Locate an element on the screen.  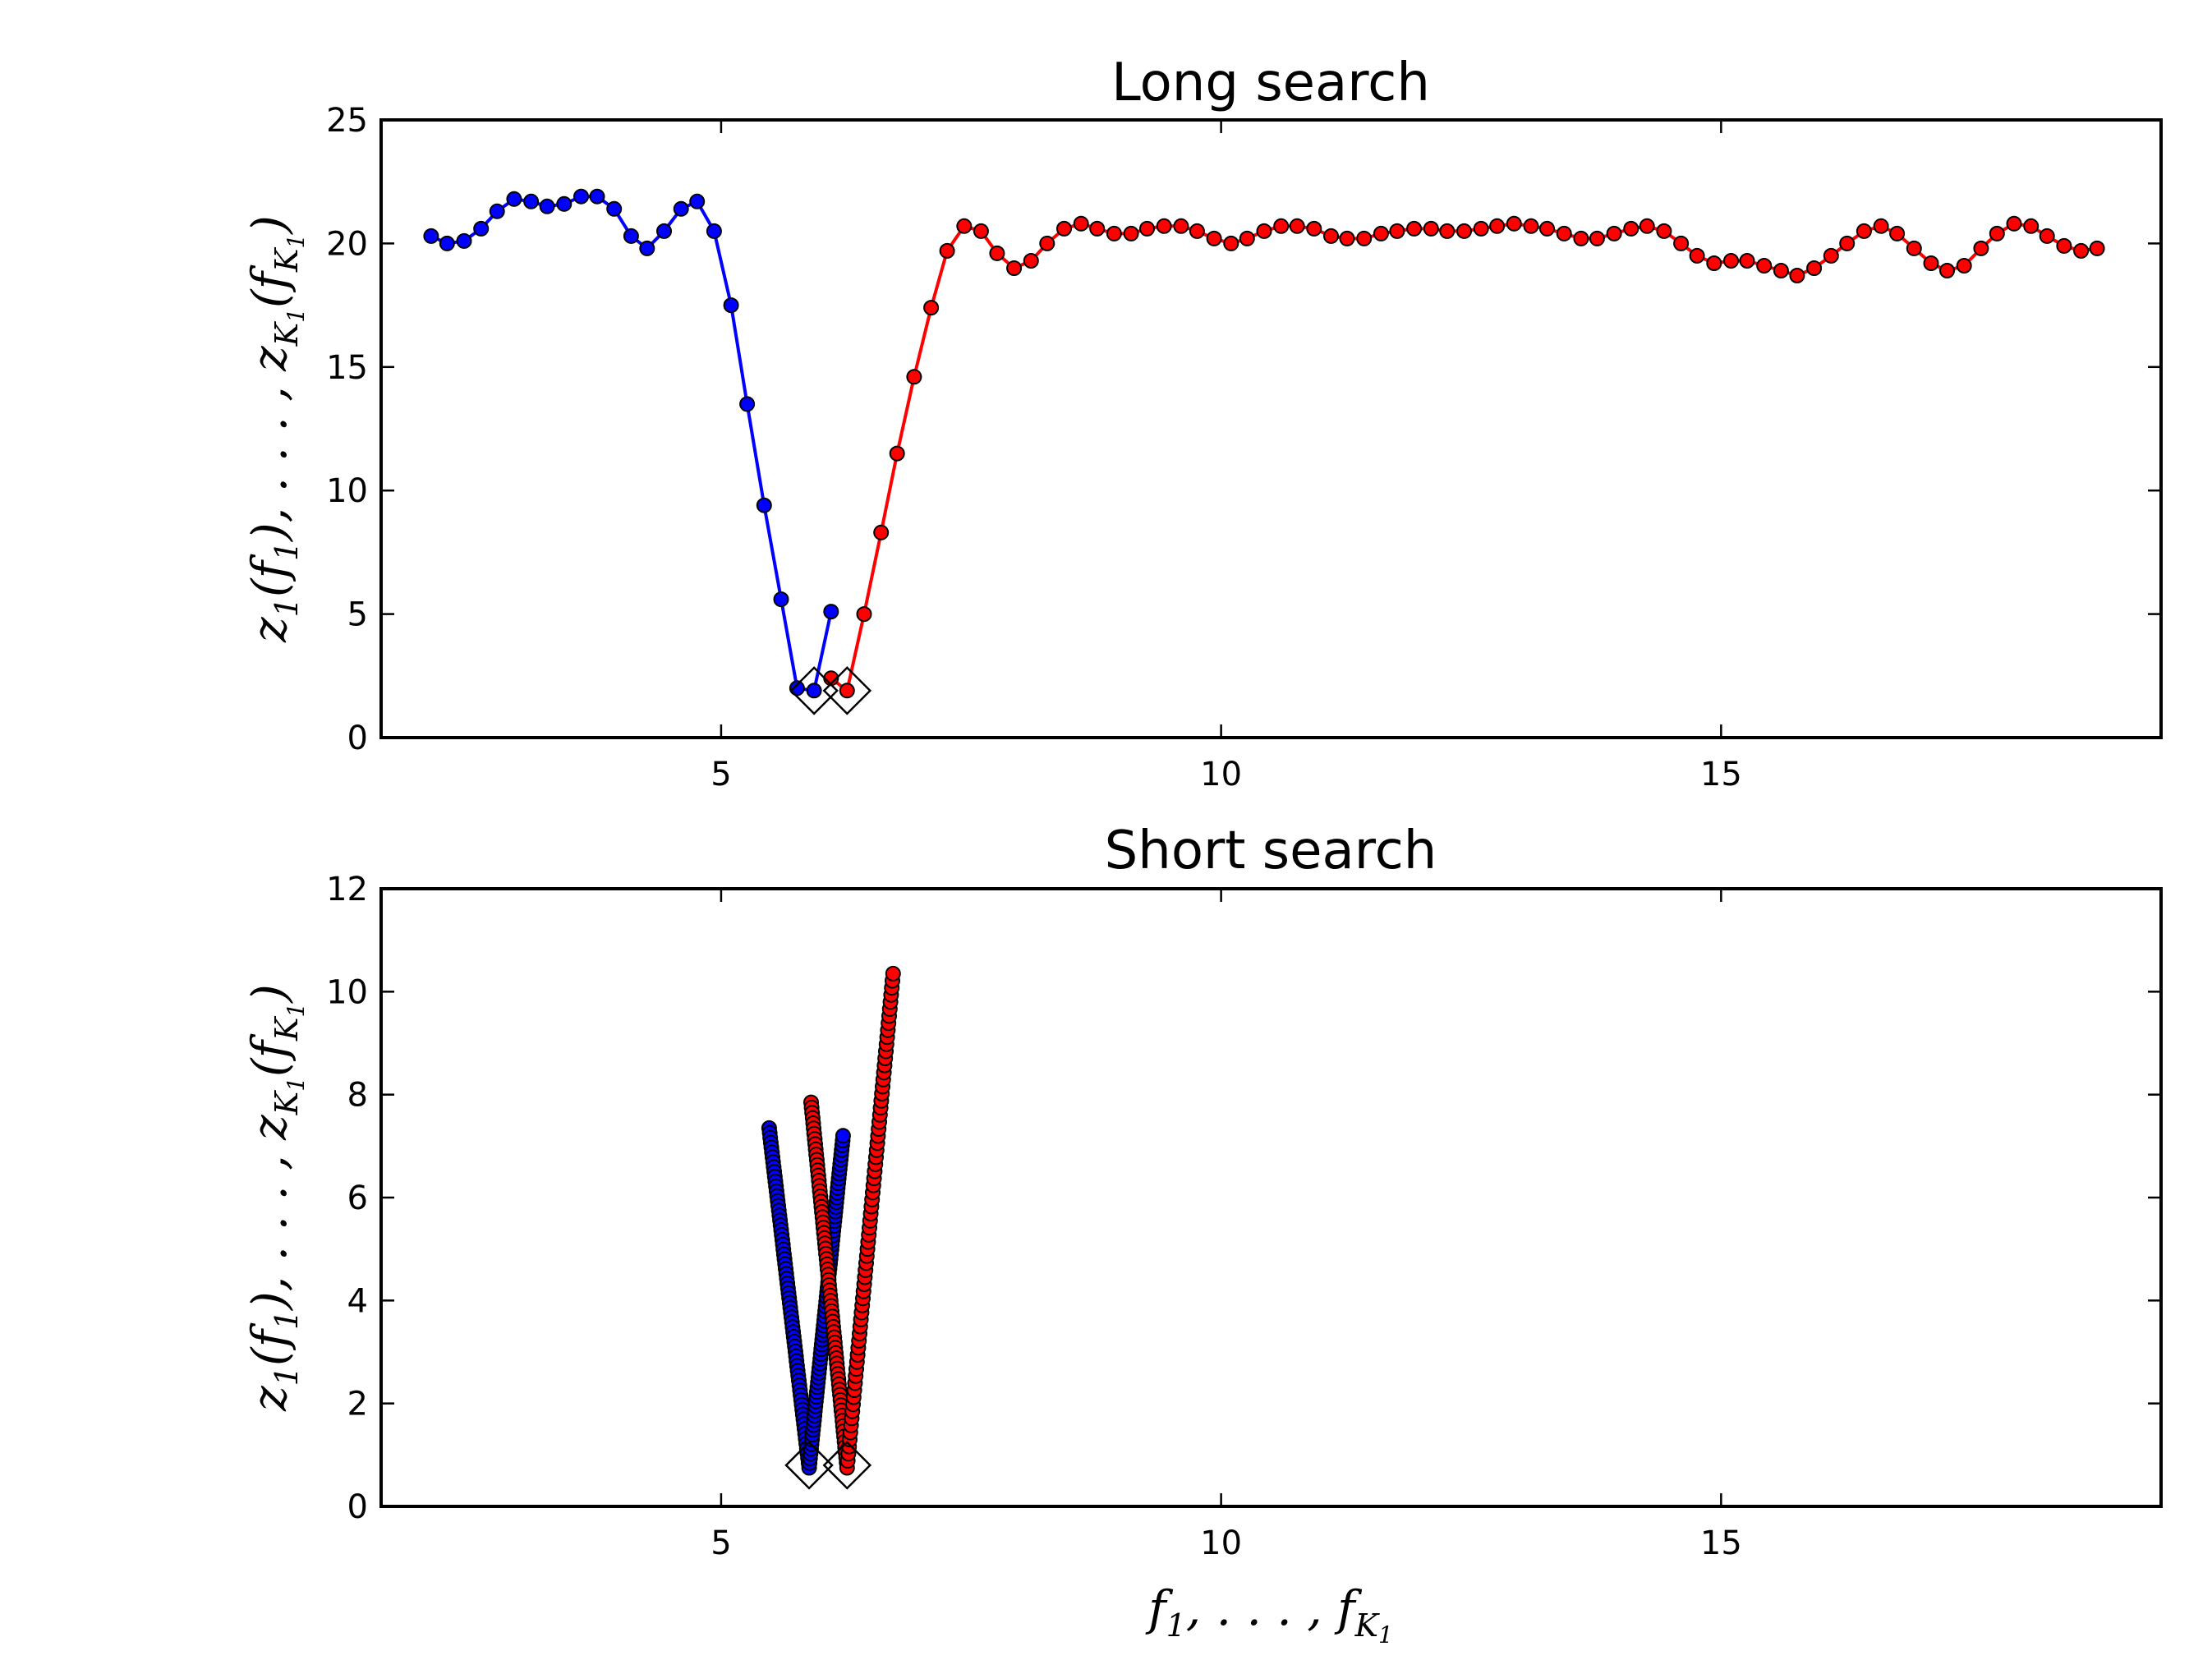
y-axis-label: z1(f1), . . . , zK1(fK1) is located at coordinates (275, 1198).